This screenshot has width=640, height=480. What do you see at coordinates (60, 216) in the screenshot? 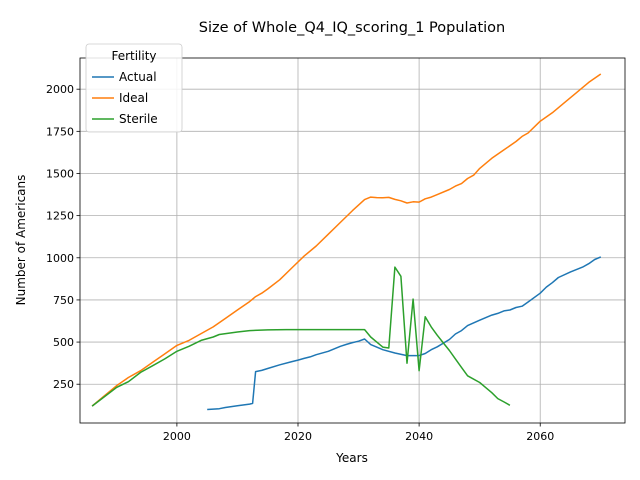
I see `y-tick-label: 1250` at bounding box center [60, 216].